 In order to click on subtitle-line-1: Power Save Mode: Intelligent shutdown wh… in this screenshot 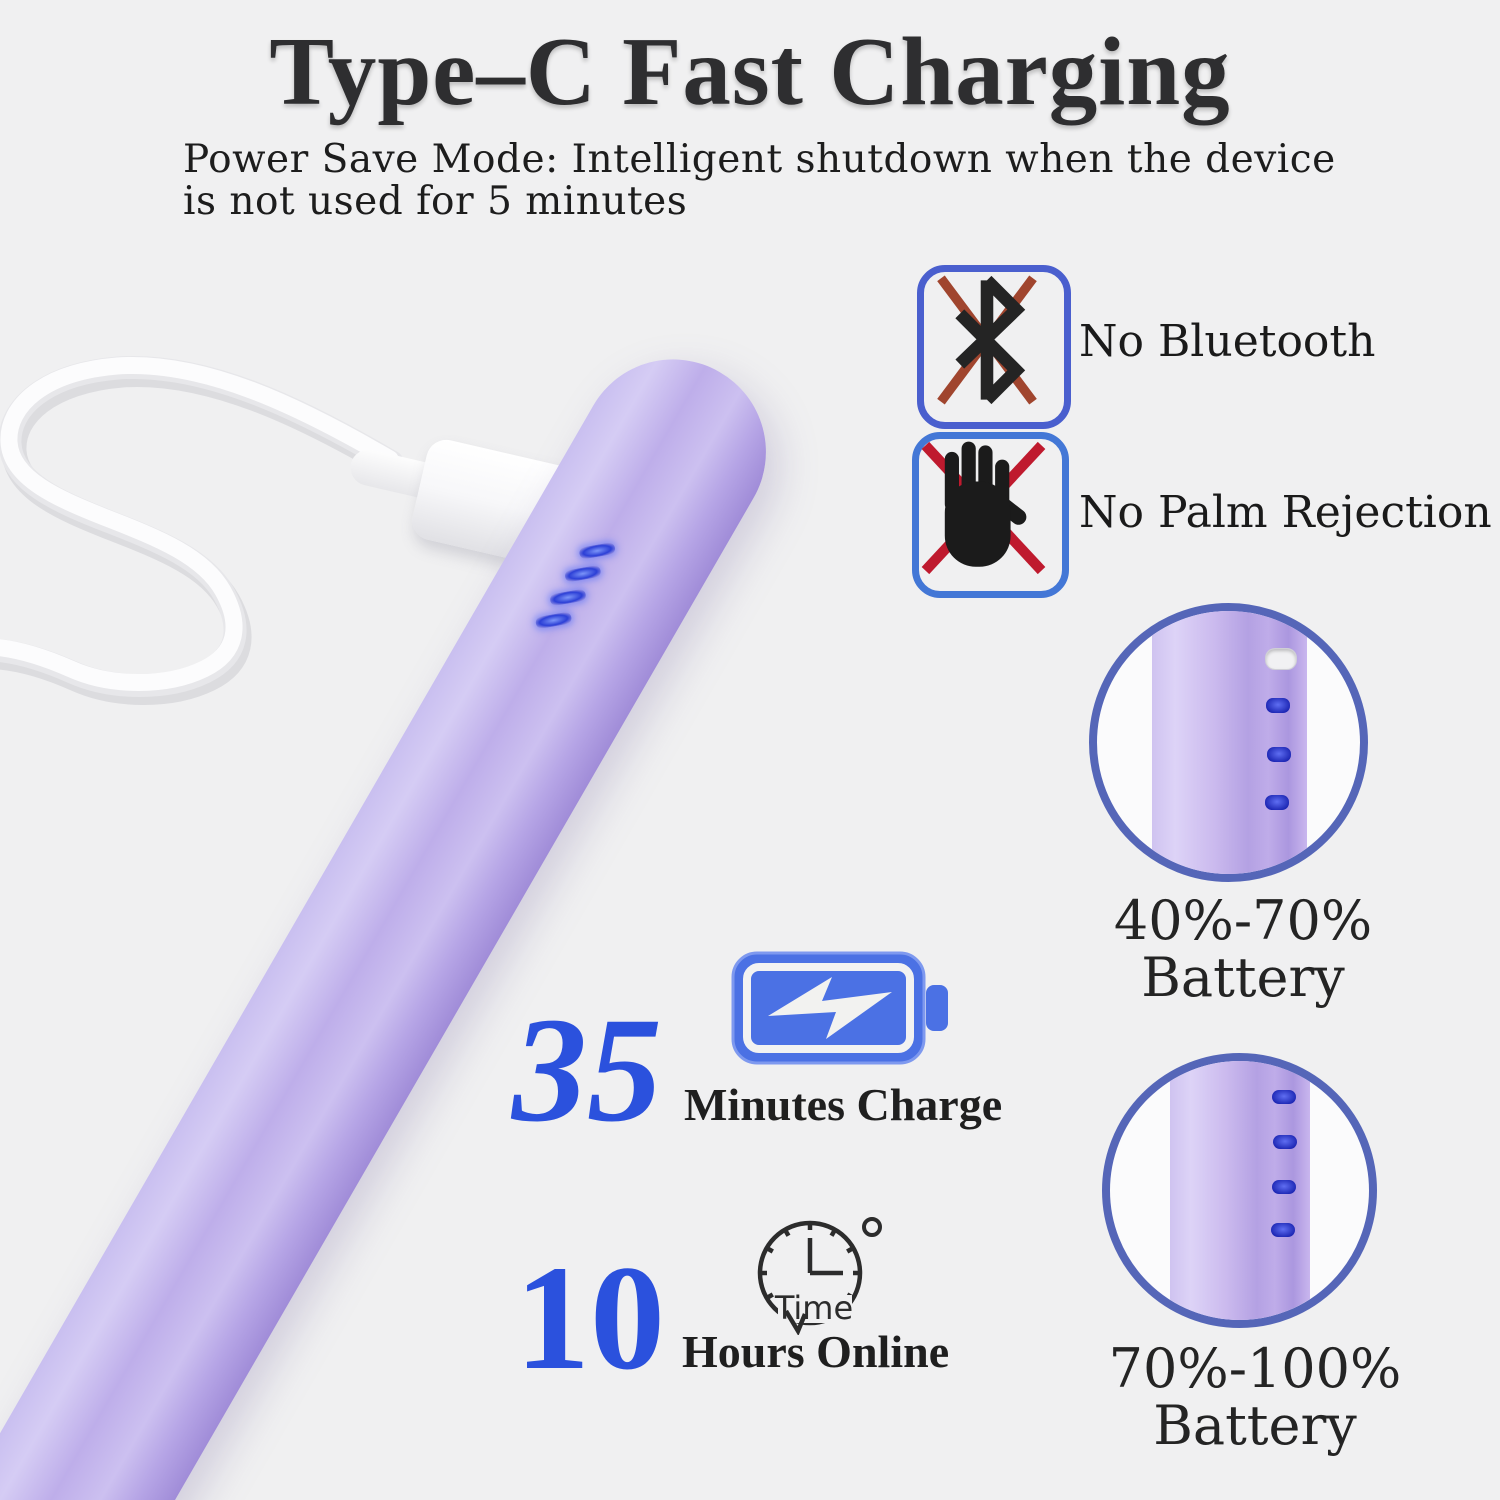, I will do `click(759, 159)`.